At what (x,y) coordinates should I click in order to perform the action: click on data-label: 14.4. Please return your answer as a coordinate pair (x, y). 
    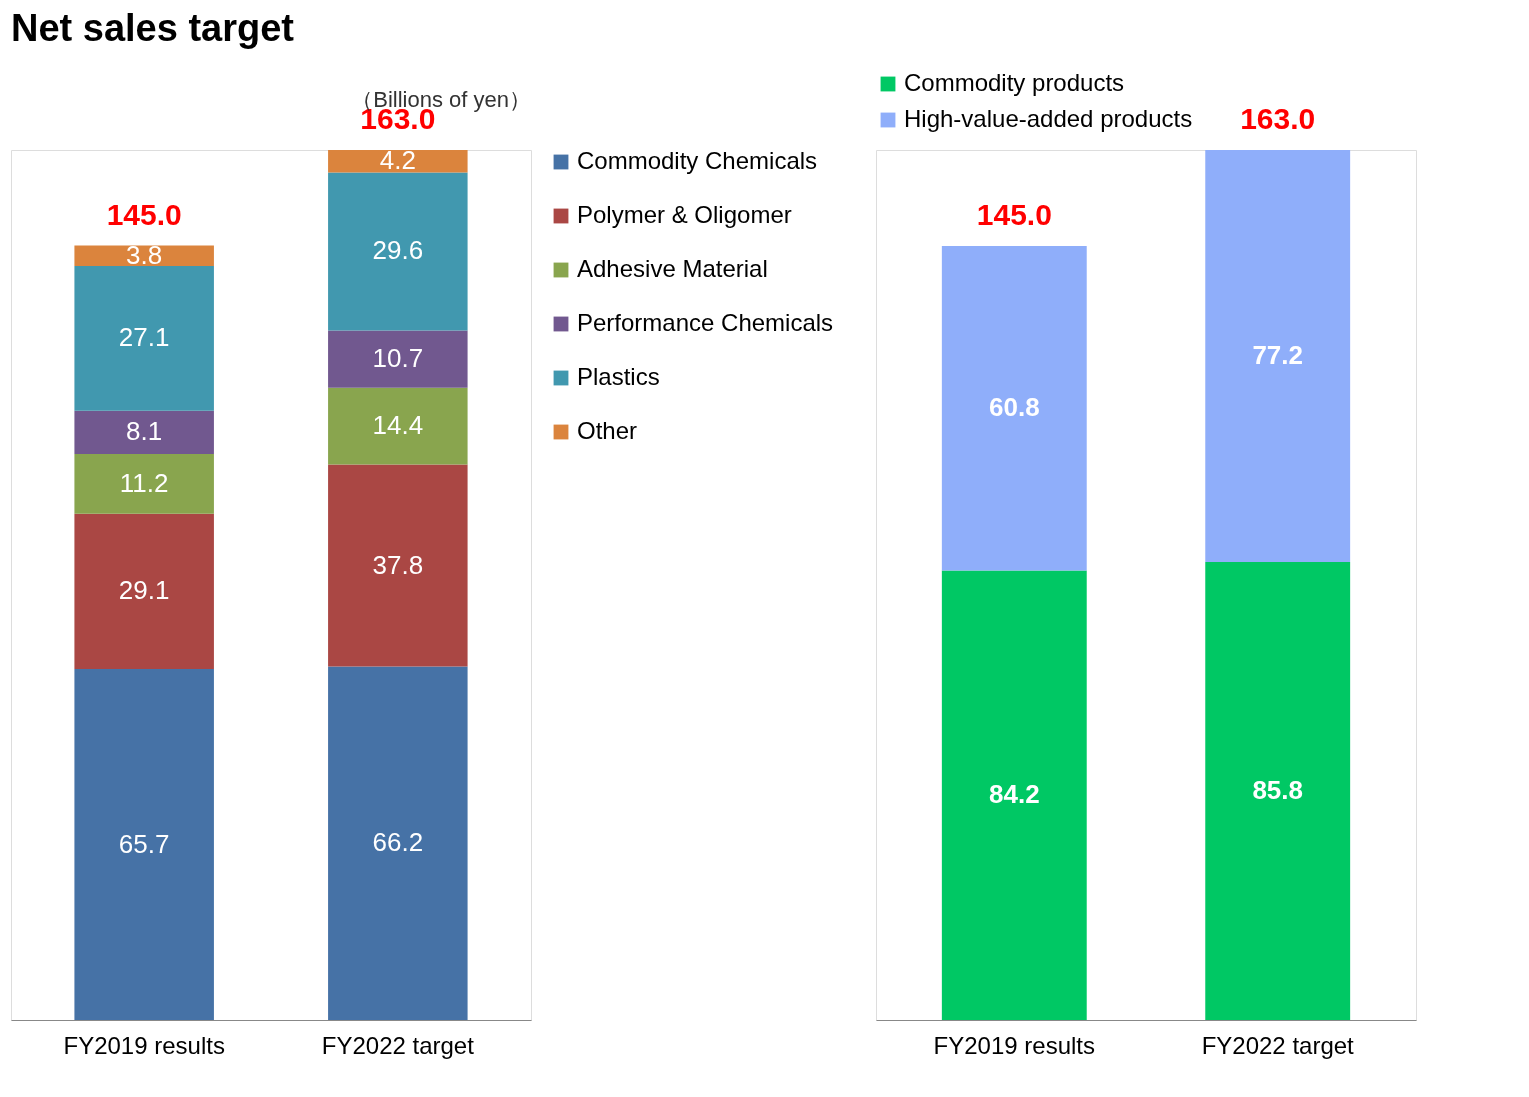
    Looking at the image, I should click on (398, 425).